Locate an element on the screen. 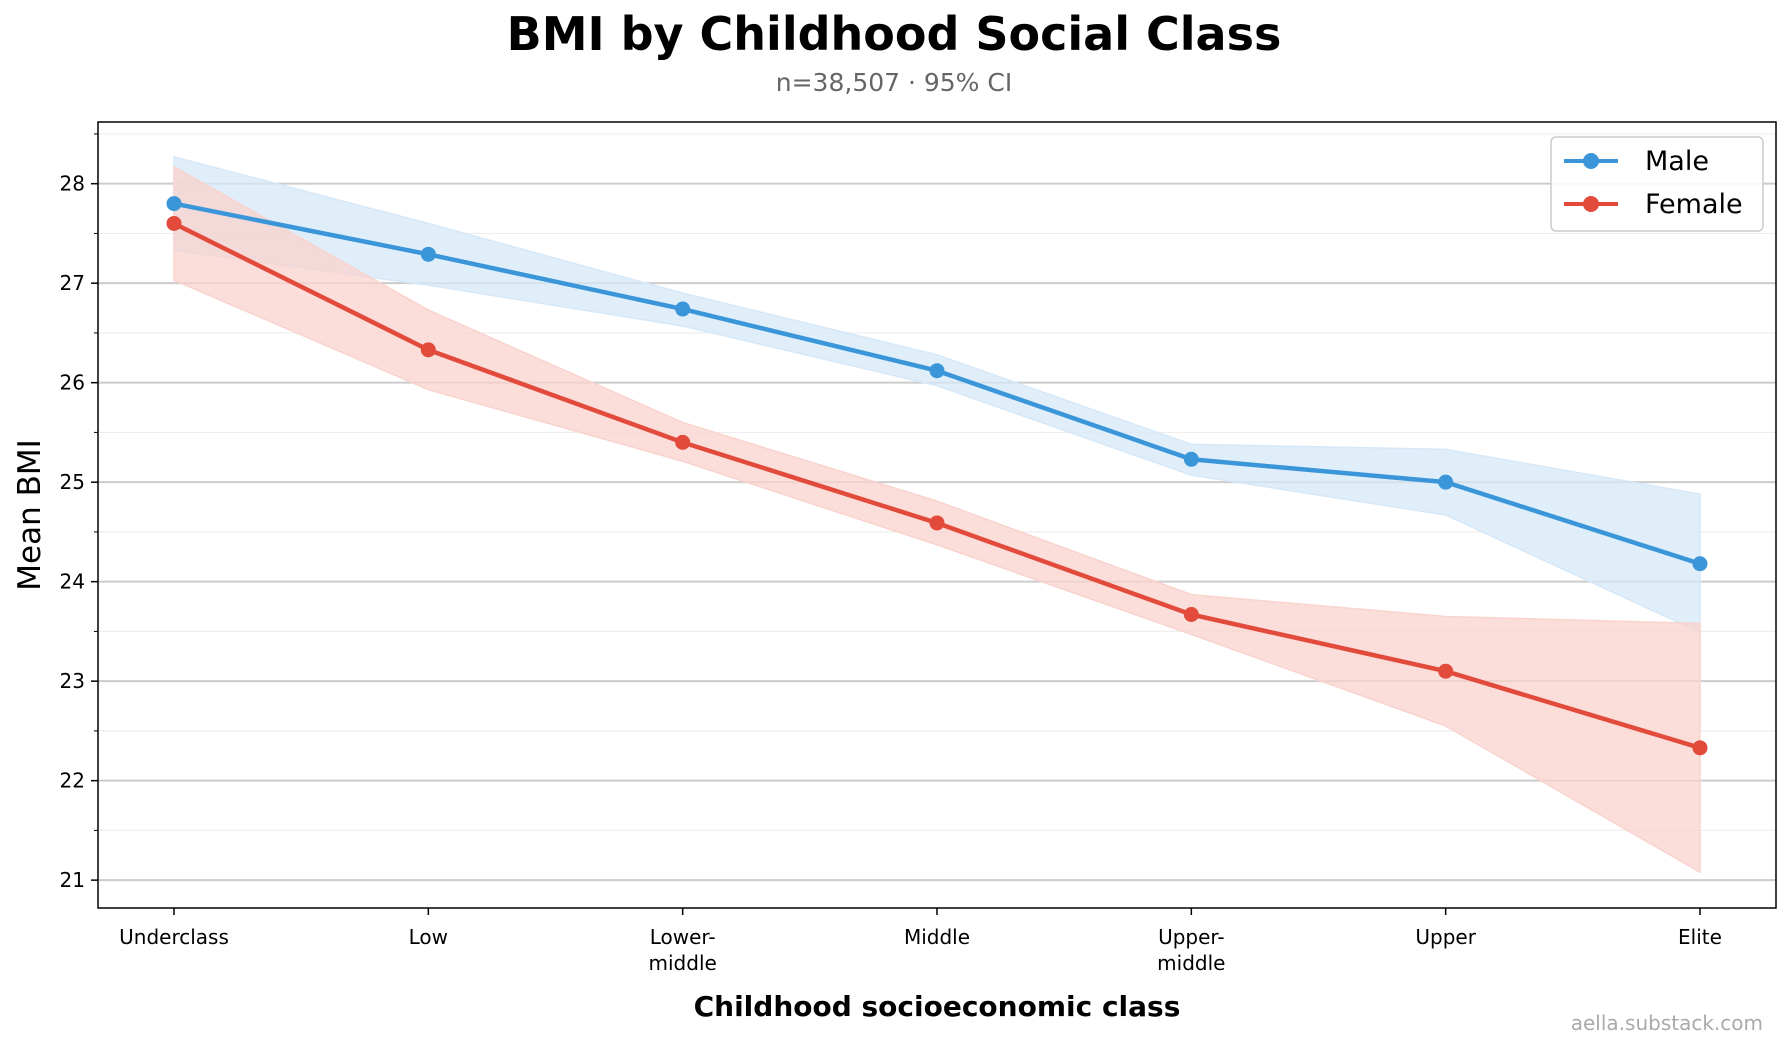 The height and width of the screenshot is (1047, 1788). legend-marker-male is located at coordinates (1591, 161).